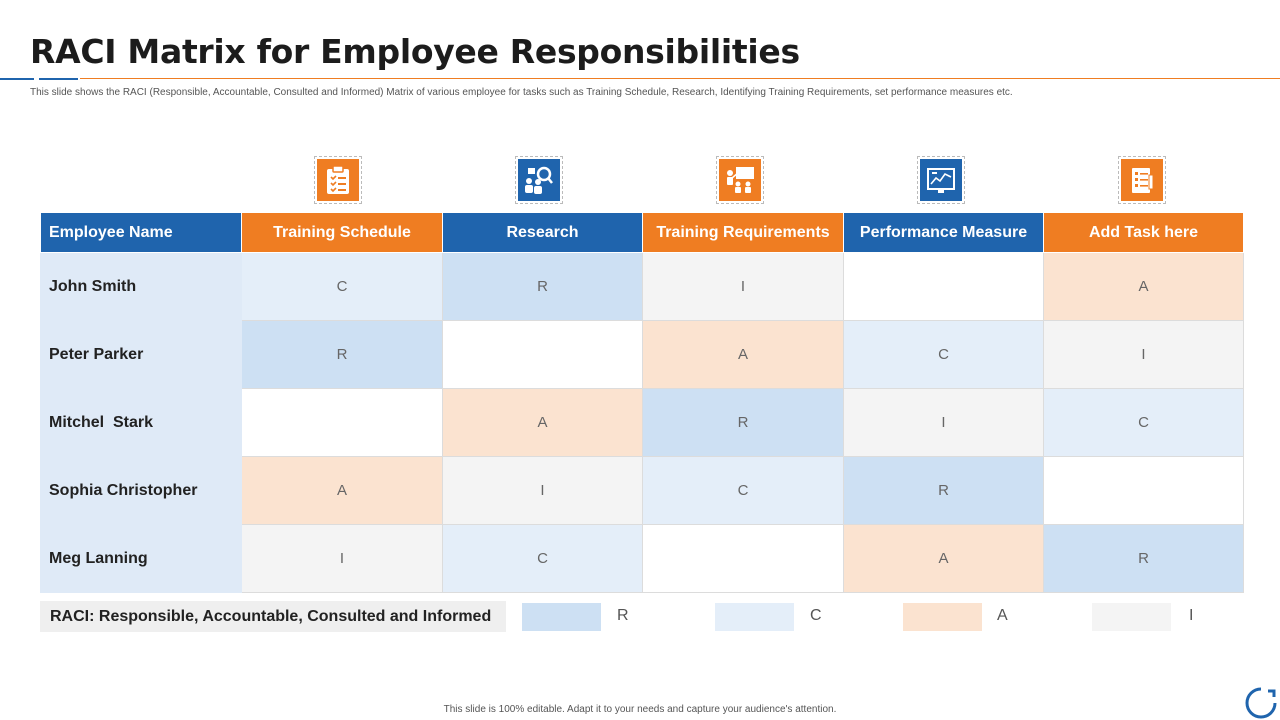 Image resolution: width=1280 pixels, height=720 pixels. What do you see at coordinates (816, 615) in the screenshot?
I see `legend-label-c: C` at bounding box center [816, 615].